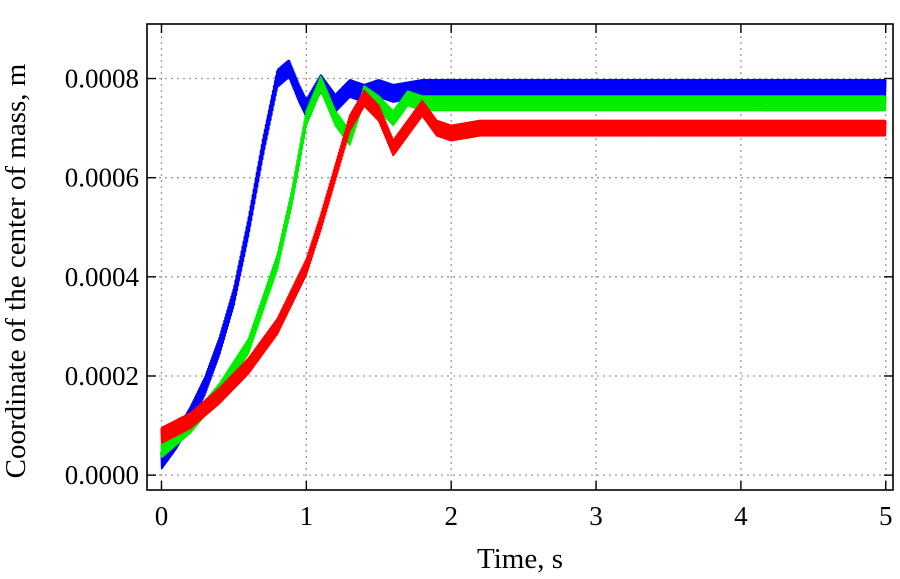 Image resolution: width=900 pixels, height=579 pixels. Describe the element at coordinates (451, 516) in the screenshot. I see `x-tick-label: 2` at that location.